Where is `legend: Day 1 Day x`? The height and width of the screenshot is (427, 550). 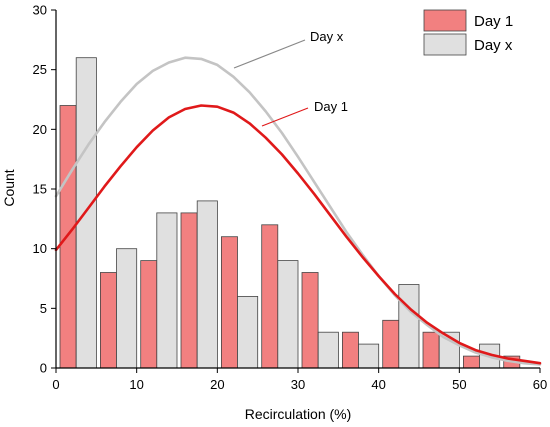
legend: Day 1 Day x is located at coordinates (468, 32).